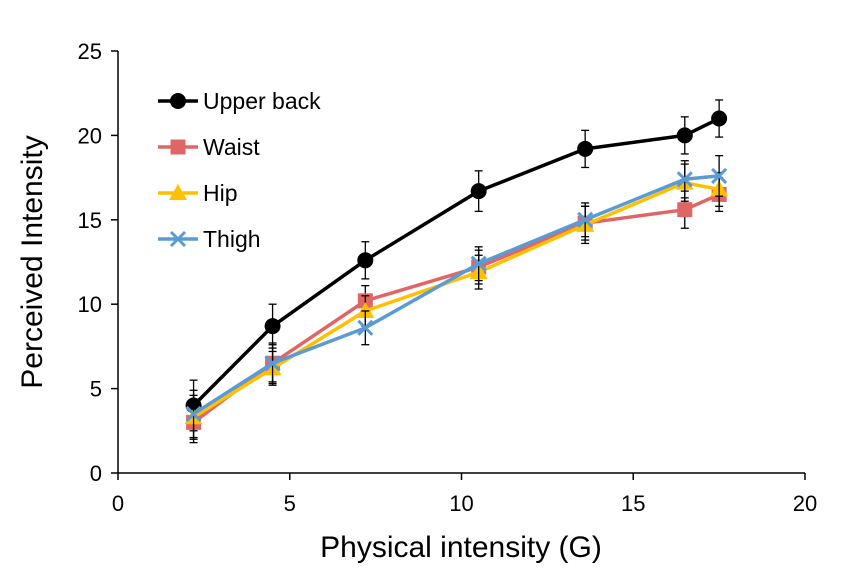 The image size is (858, 577). What do you see at coordinates (461, 503) in the screenshot?
I see `x-tick-label: 10` at bounding box center [461, 503].